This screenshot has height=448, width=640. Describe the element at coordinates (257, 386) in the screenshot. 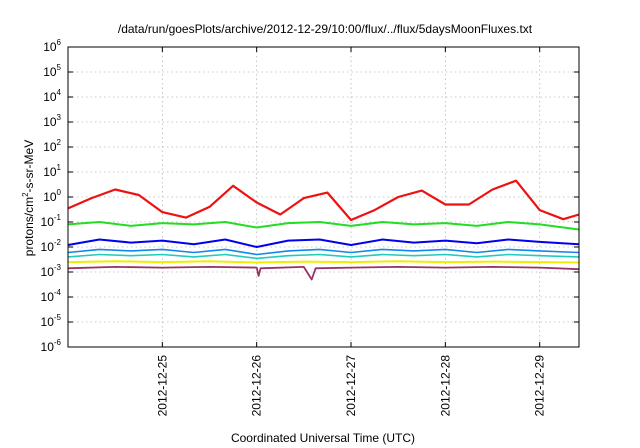

I see `x-tick-label: 2012-12-26` at that location.